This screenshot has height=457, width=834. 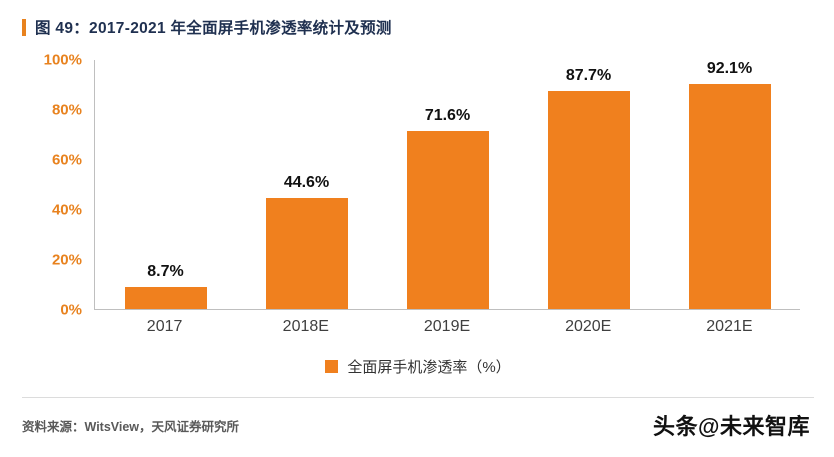 I want to click on bar-value-label: 44.6%, so click(x=306, y=182).